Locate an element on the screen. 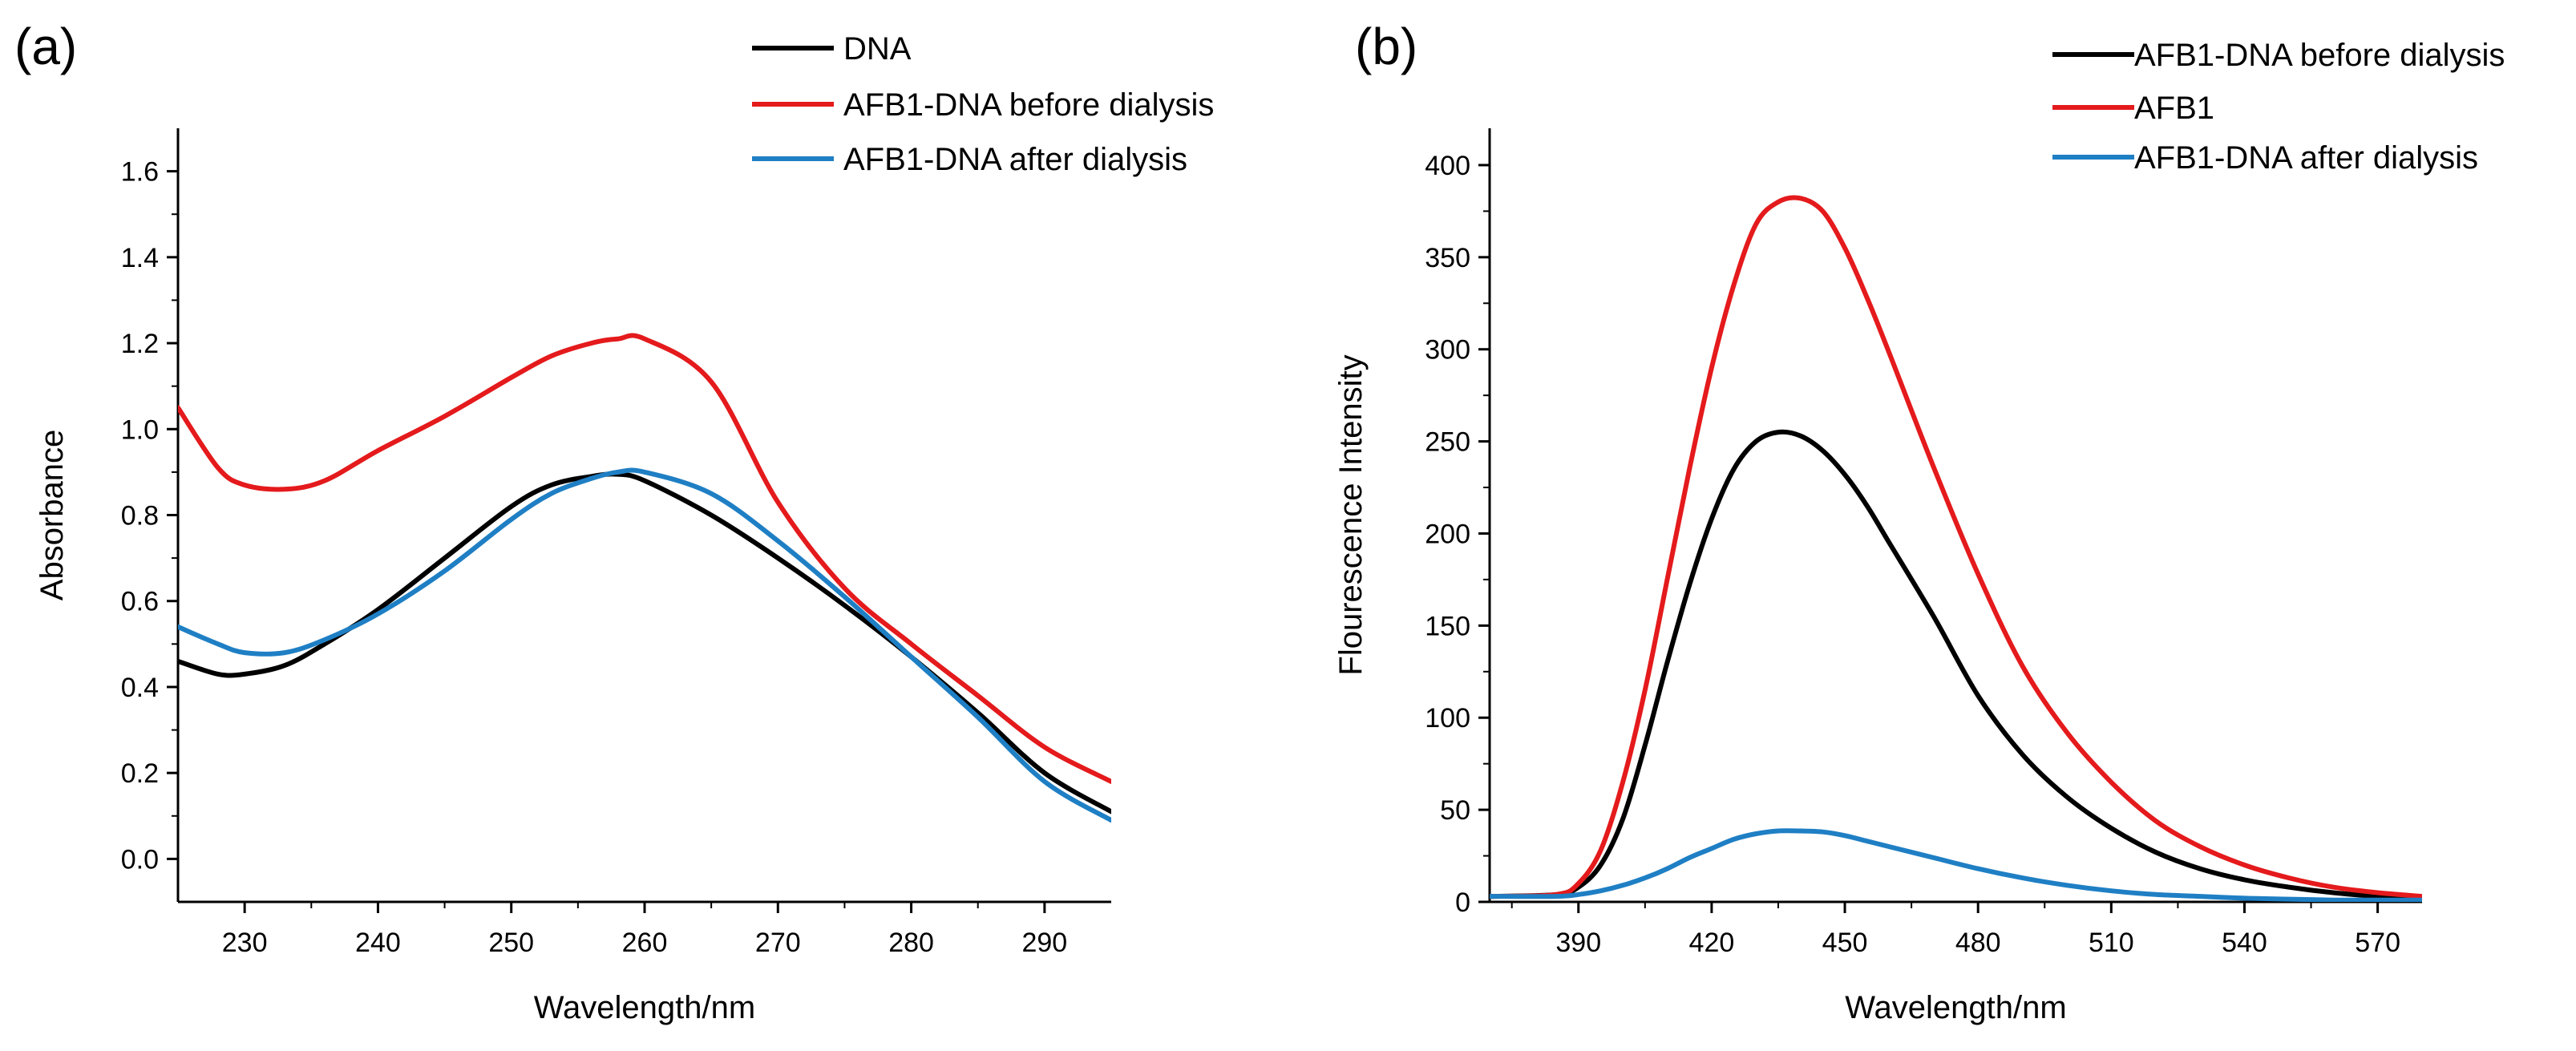 This screenshot has height=1051, width=2576. panel-label: (b) is located at coordinates (1386, 46).